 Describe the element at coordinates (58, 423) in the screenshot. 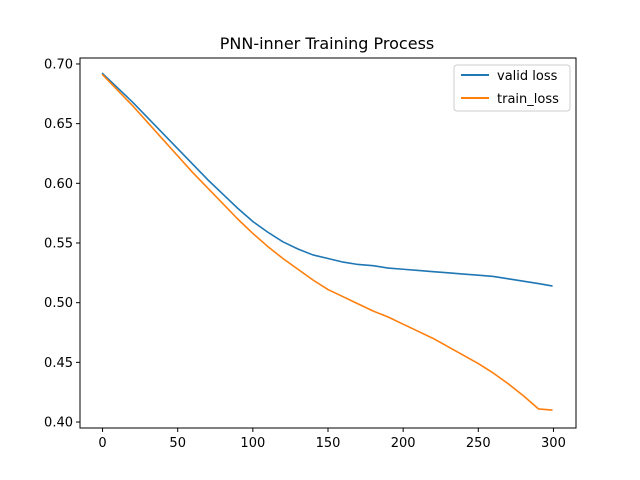

I see `y-tick-label: 0.40` at that location.